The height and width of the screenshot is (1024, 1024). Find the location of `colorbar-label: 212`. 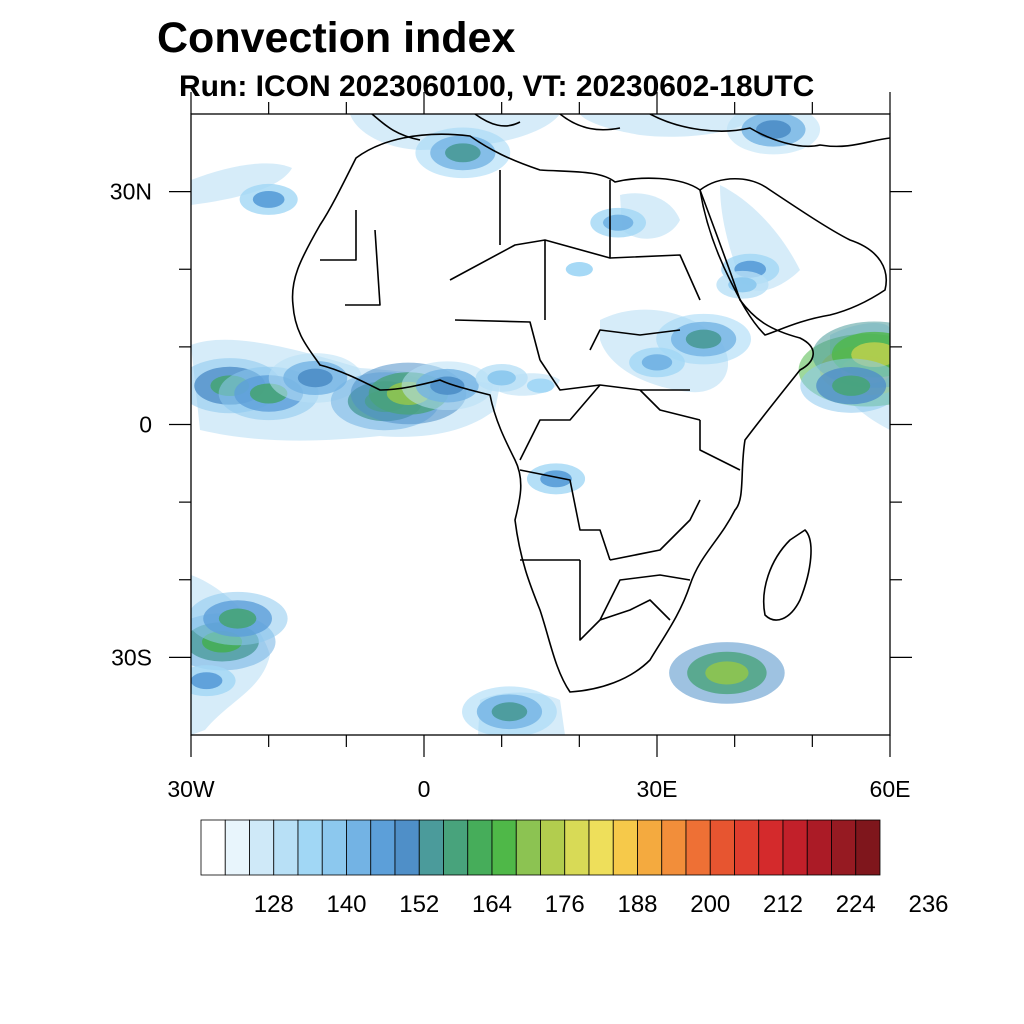

colorbar-label: 212 is located at coordinates (783, 904).